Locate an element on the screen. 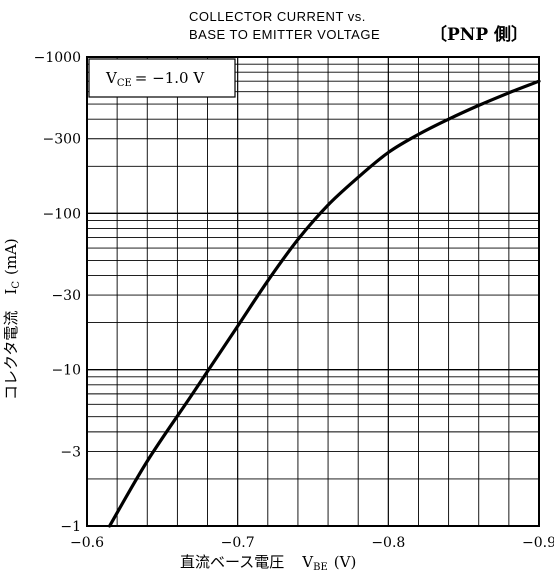 The height and width of the screenshot is (580, 554). x-axis-label: 直流ベース電圧 VBE (V) is located at coordinates (268, 563).